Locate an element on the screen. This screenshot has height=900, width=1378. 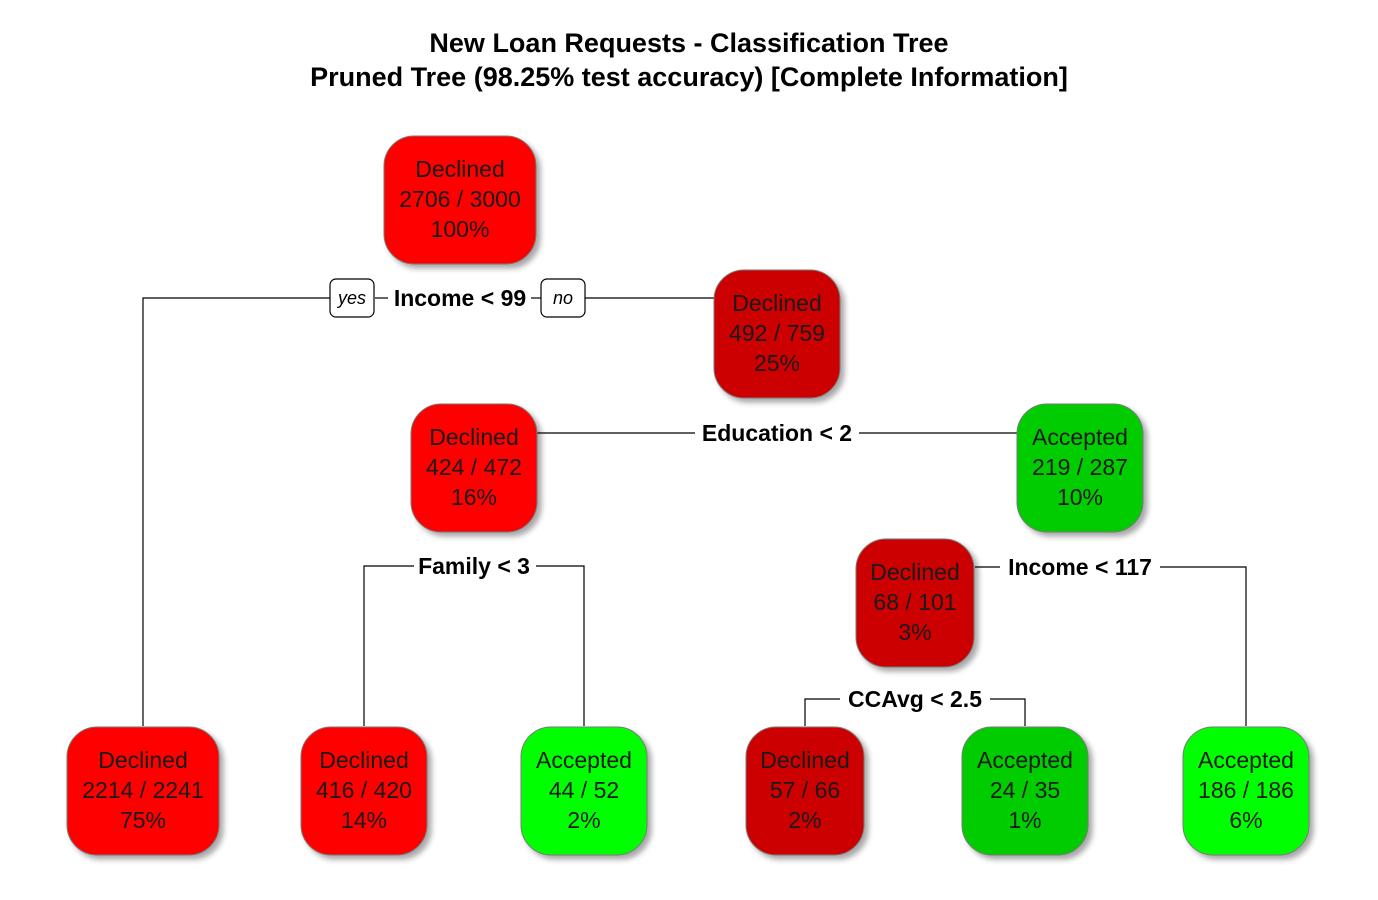
tree-node-n14: Declined 68 / 101 3% is located at coordinates (915, 603).